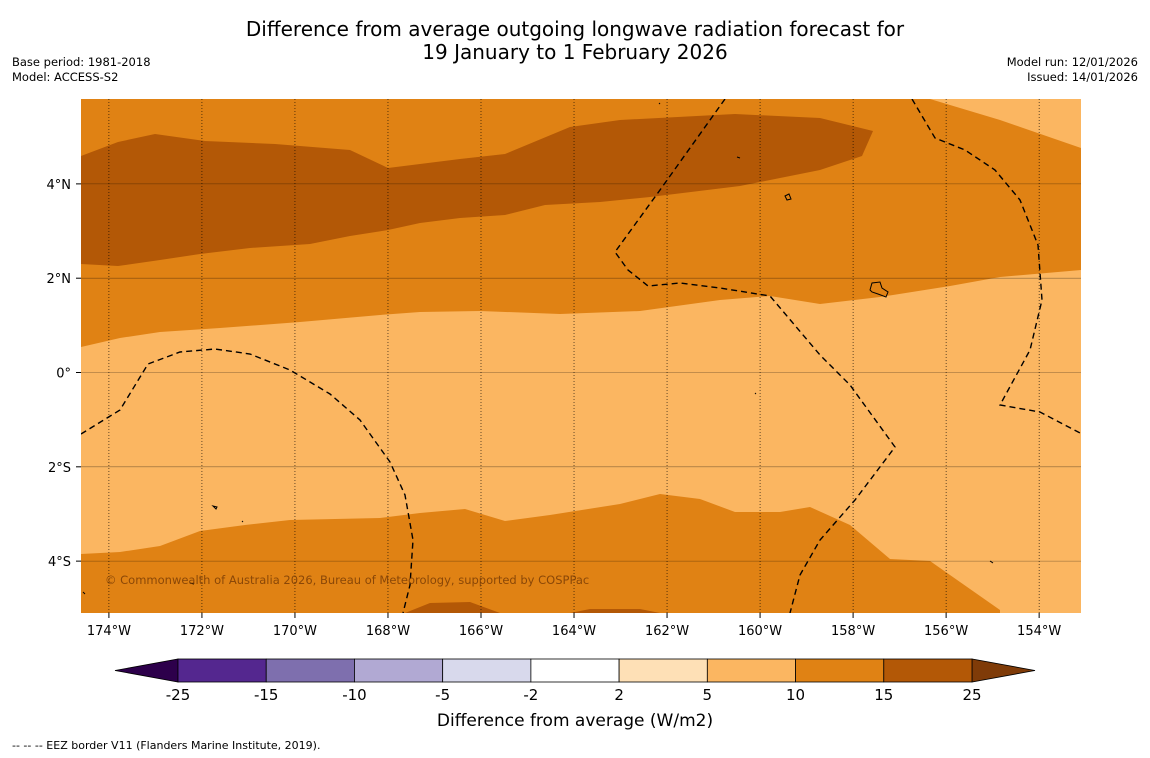 This screenshot has height=758, width=1150. Describe the element at coordinates (81, 62) in the screenshot. I see `base-period: Base period: 1981-2018` at that location.